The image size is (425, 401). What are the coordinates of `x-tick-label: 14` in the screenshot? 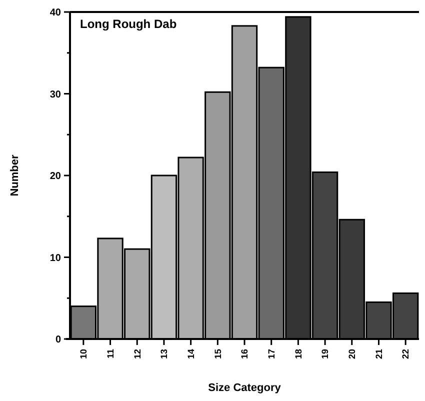 It's located at (191, 354).